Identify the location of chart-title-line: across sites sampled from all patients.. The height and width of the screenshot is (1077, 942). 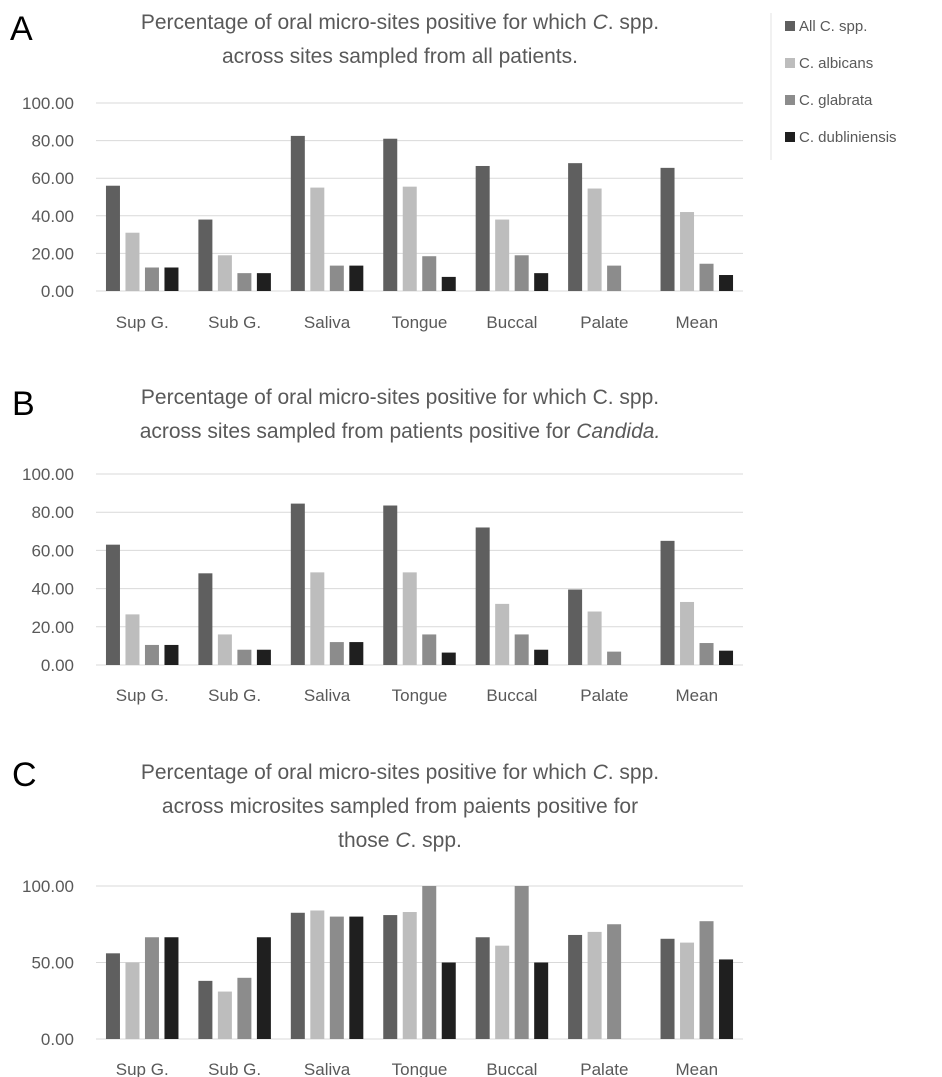
(400, 56).